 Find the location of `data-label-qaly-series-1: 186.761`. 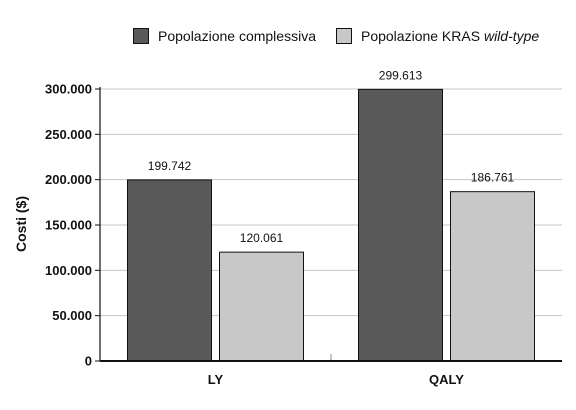

data-label-qaly-series-1: 186.761 is located at coordinates (493, 178).